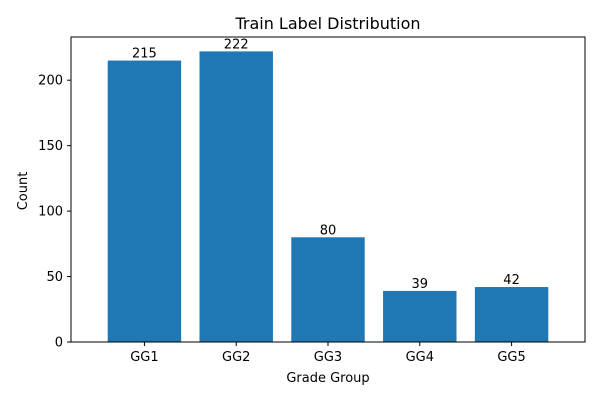 The width and height of the screenshot is (600, 400). I want to click on bar-gg3, so click(328, 289).